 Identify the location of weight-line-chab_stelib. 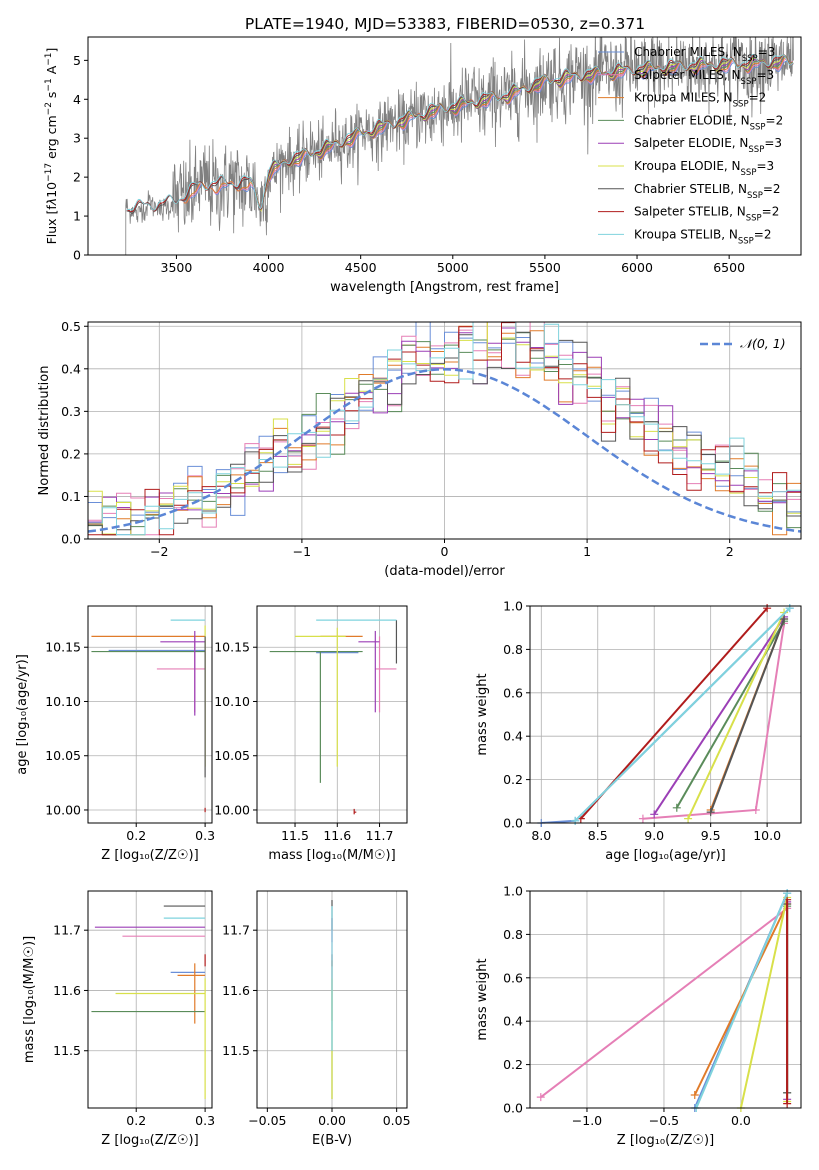
(747, 715).